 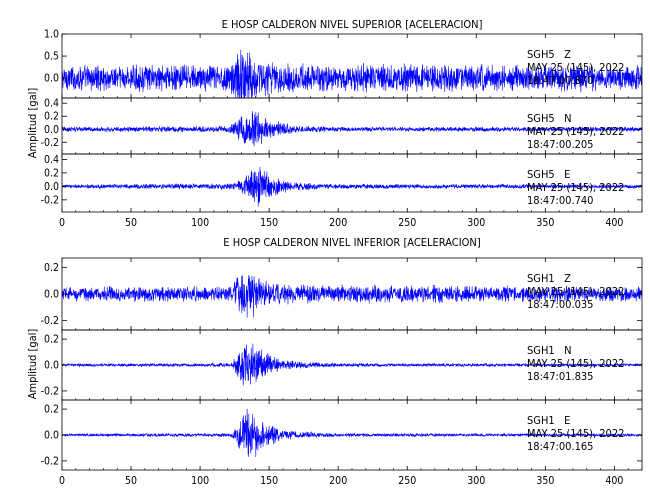 What do you see at coordinates (560, 80) in the screenshot?
I see `time-label: 18:47:00.870` at bounding box center [560, 80].